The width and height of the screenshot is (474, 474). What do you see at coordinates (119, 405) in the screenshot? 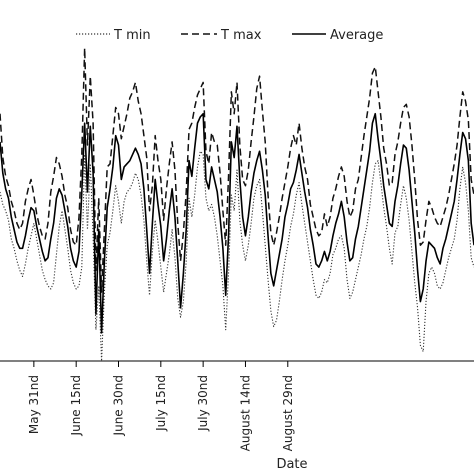
I see `x-tick-label: June 30nd` at bounding box center [119, 405].